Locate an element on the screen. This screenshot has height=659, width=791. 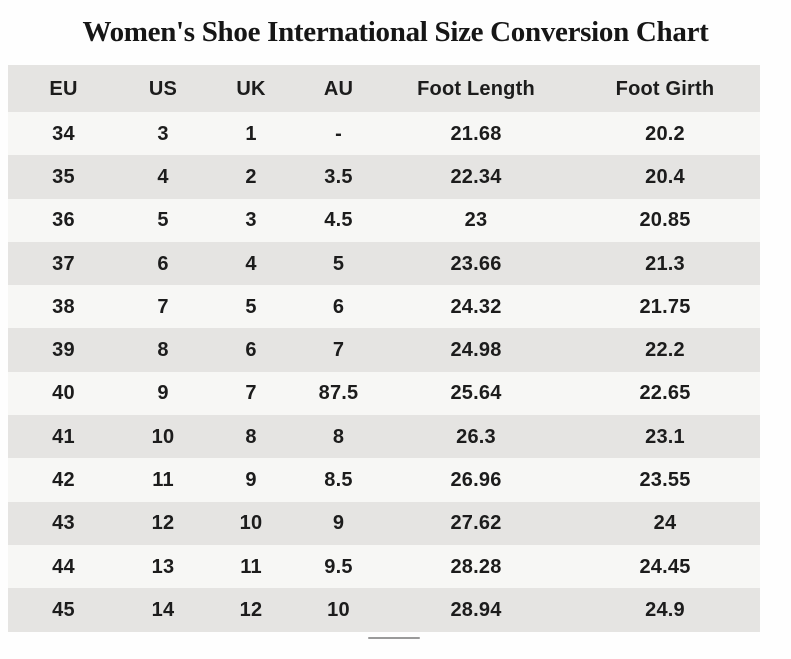
cell-us: 11 is located at coordinates (163, 480).